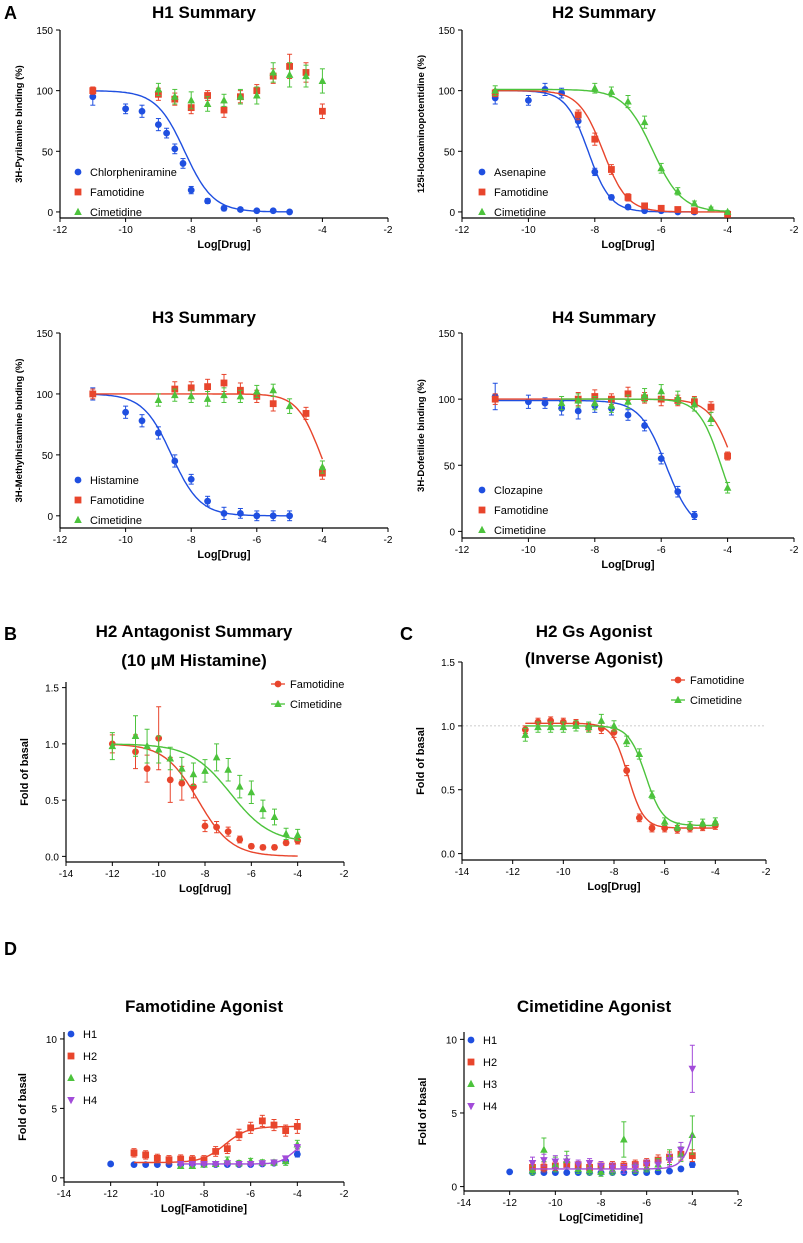 The height and width of the screenshot is (1243, 803). Describe the element at coordinates (513, 511) in the screenshot. I see `legend-item: Famotidine` at that location.